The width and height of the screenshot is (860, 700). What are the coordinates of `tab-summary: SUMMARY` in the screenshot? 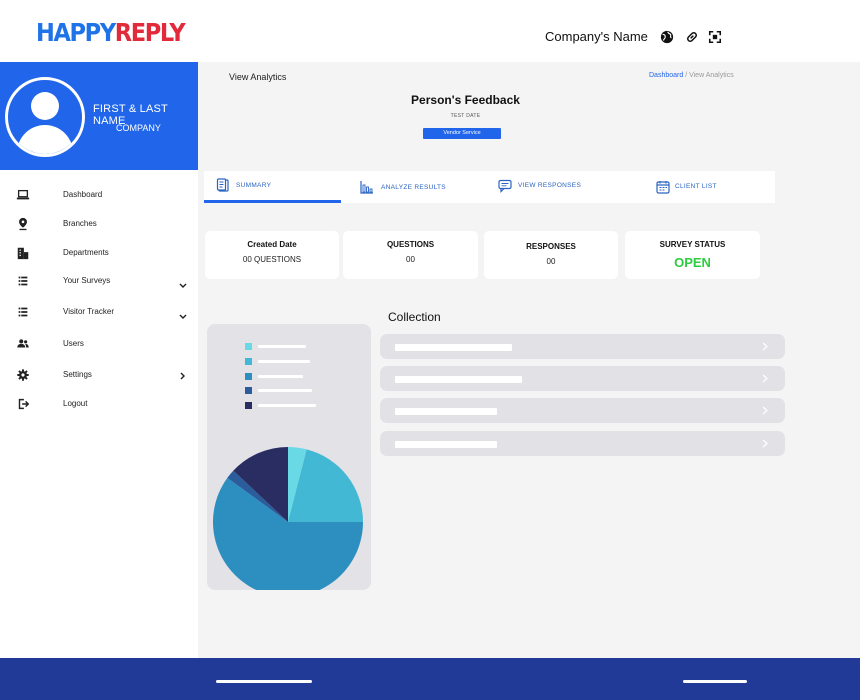 It's located at (272, 187).